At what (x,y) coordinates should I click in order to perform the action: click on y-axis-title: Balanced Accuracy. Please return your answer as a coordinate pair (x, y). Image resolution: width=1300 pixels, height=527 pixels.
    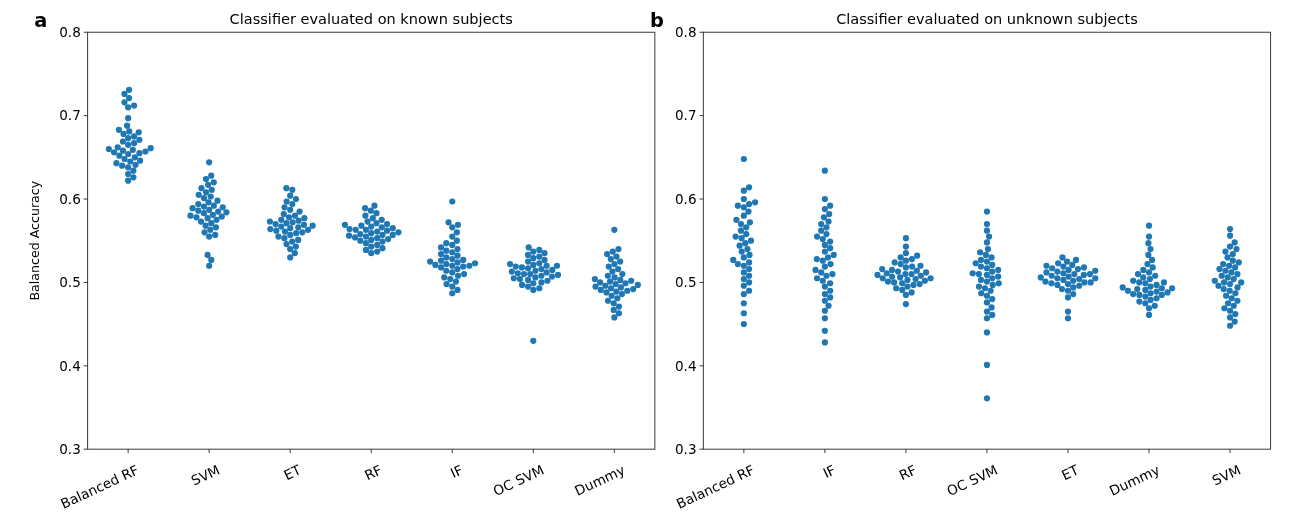
    Looking at the image, I should click on (35, 240).